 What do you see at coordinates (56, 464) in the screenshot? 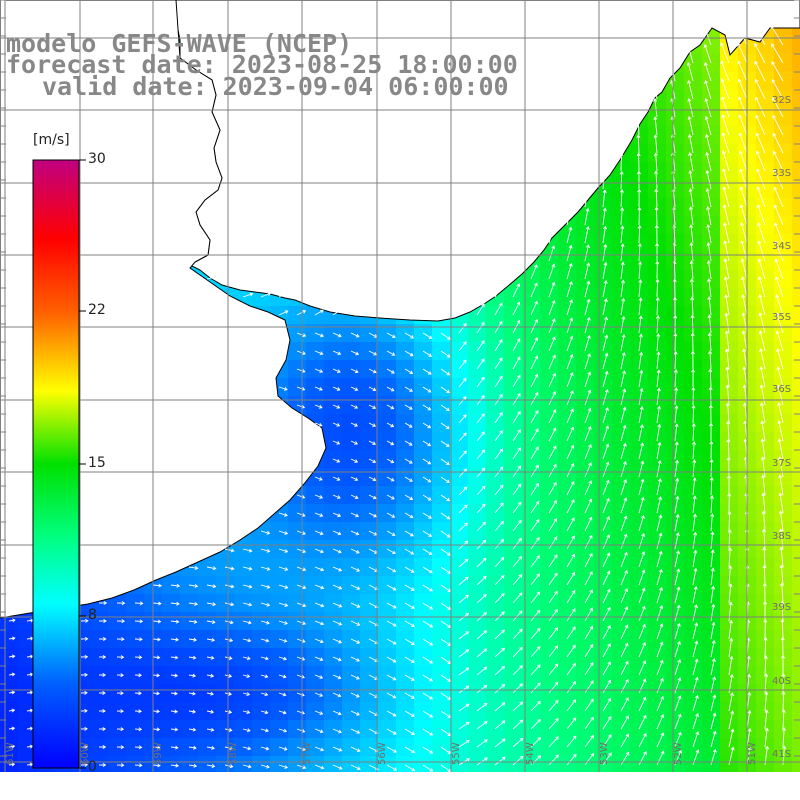
I see `colorbar` at bounding box center [56, 464].